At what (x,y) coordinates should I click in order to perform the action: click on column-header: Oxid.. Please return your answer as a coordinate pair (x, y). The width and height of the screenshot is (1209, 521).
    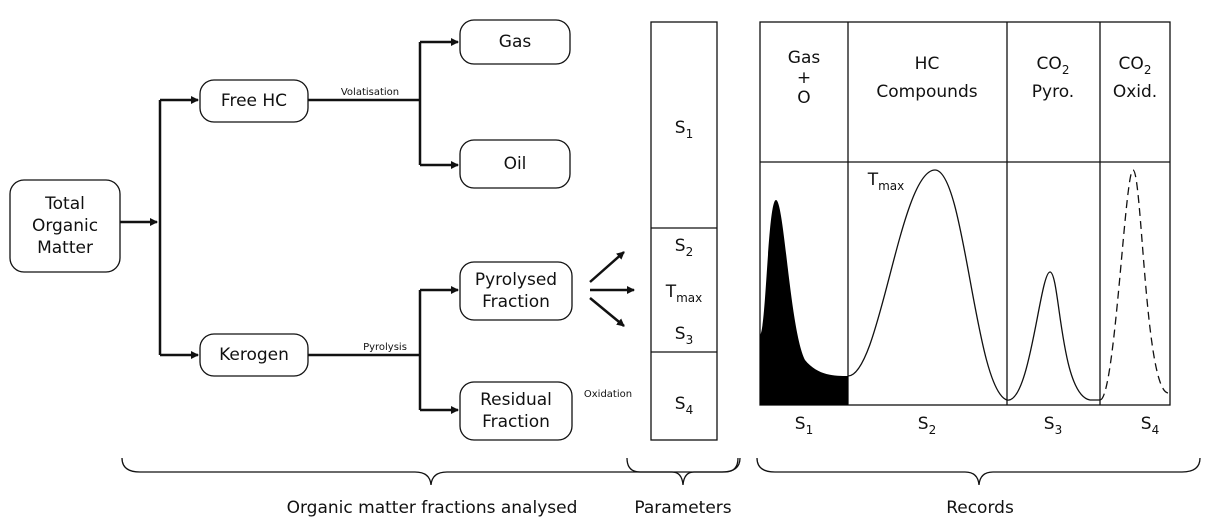
    Looking at the image, I should click on (1135, 92).